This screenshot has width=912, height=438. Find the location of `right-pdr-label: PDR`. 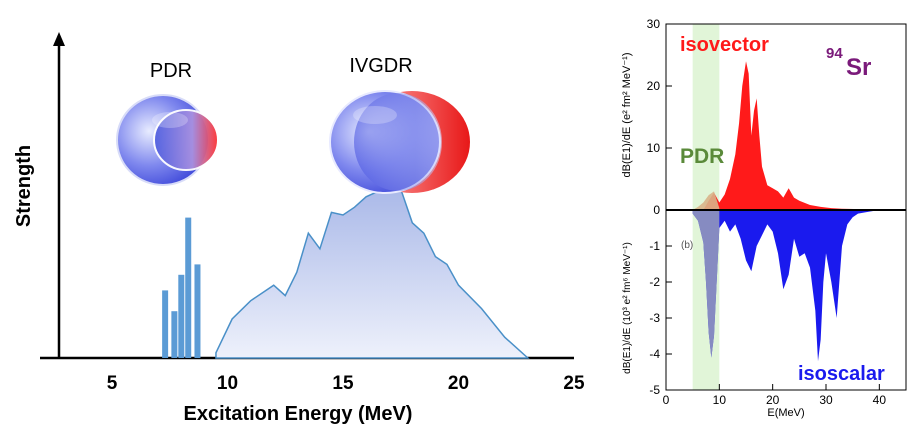

right-pdr-label: PDR is located at coordinates (702, 156).